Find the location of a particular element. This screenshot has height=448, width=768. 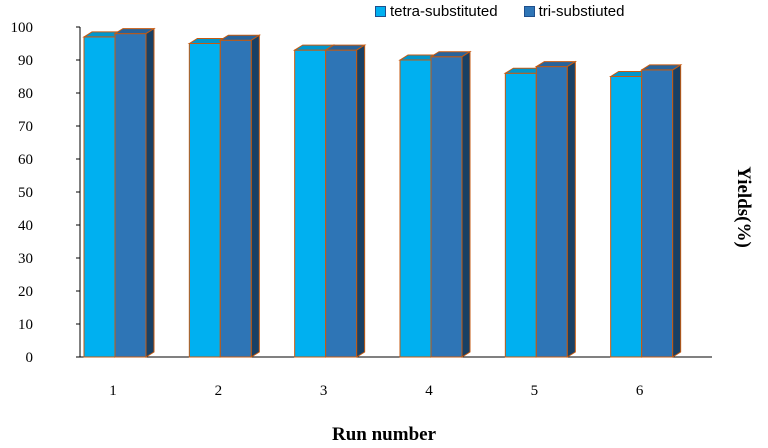

x-tick-label: 2 is located at coordinates (219, 391).